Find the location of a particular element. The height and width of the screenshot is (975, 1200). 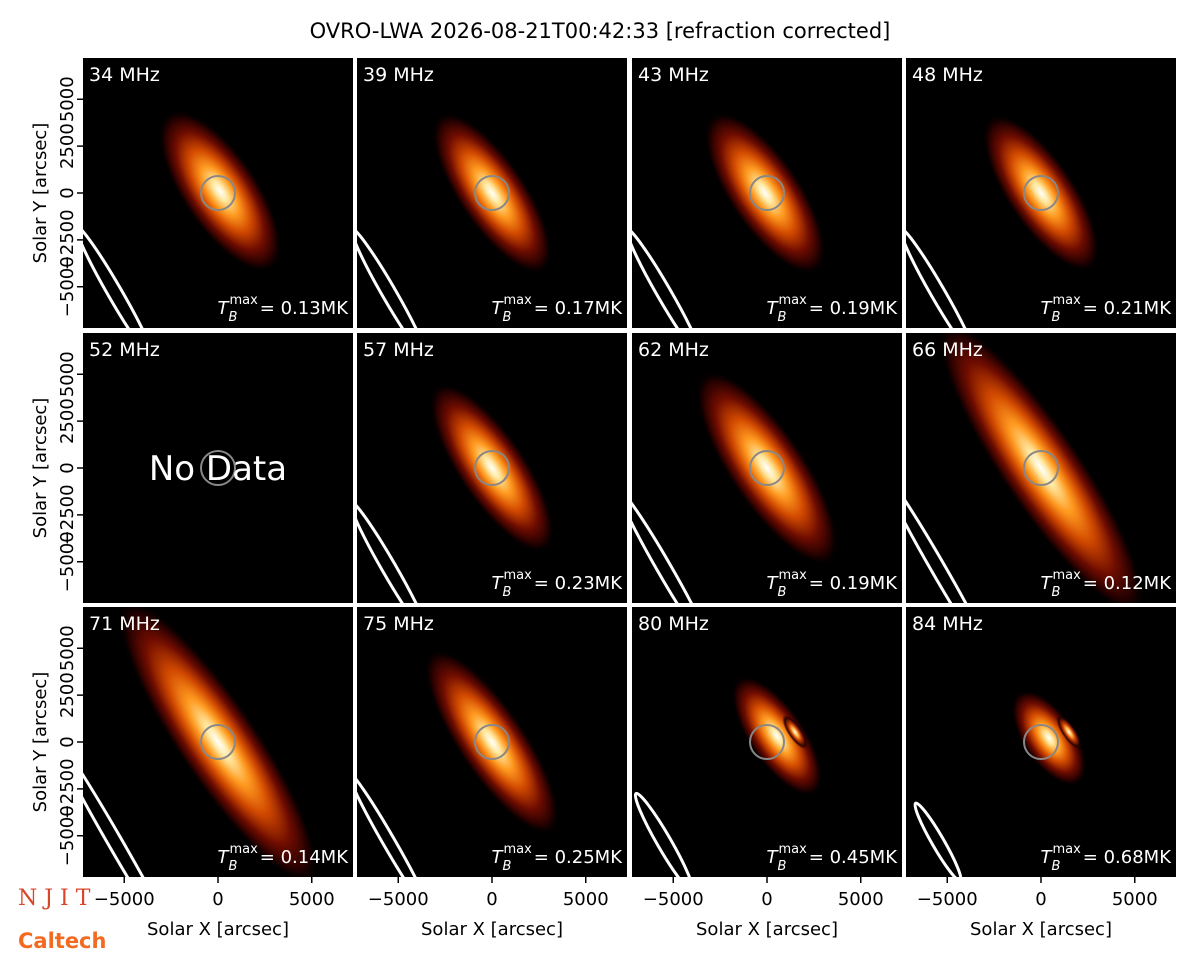

tb-max-label: TBmax = 0.14MK is located at coordinates (284, 858).